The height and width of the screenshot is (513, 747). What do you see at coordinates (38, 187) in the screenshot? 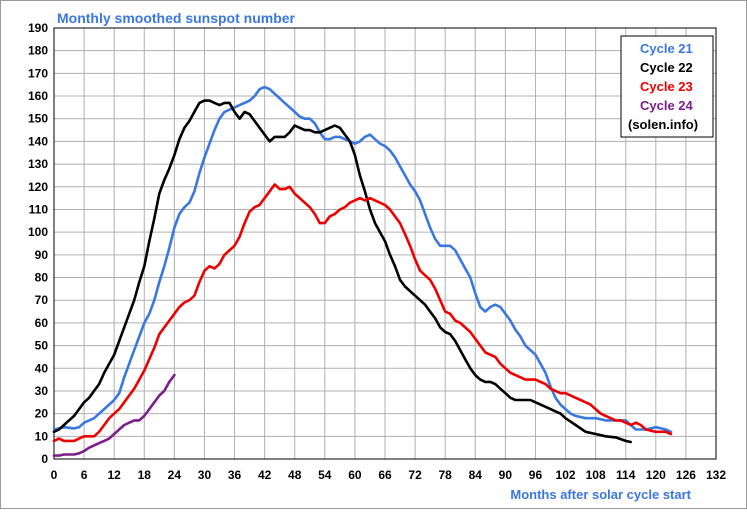
I see `y-tick-label: 120` at bounding box center [38, 187].